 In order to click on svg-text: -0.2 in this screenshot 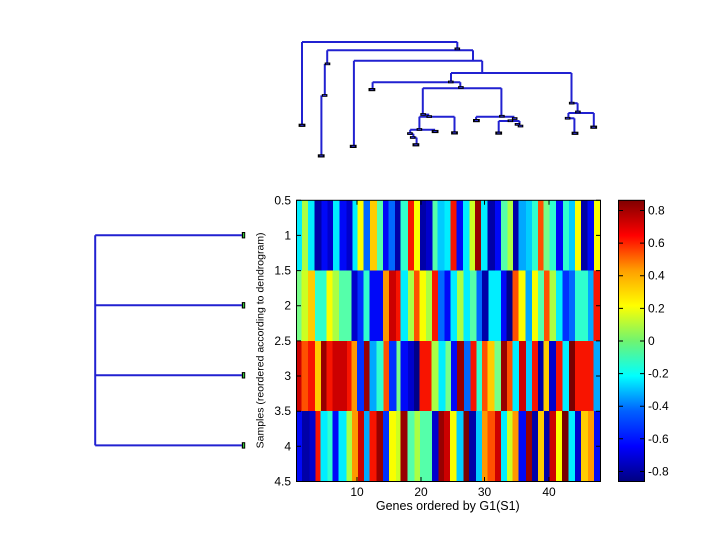, I will do `click(658, 374)`.